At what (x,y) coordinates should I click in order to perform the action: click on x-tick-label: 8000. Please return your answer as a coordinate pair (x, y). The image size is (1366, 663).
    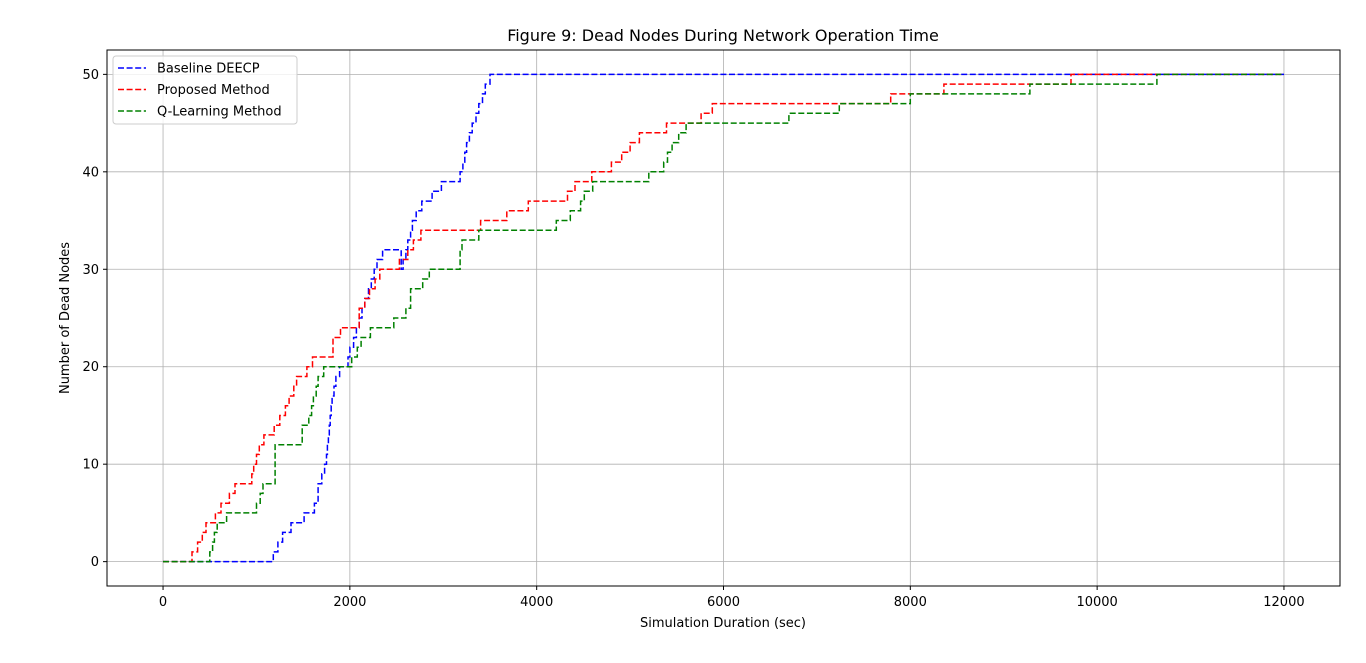
    Looking at the image, I should click on (910, 602).